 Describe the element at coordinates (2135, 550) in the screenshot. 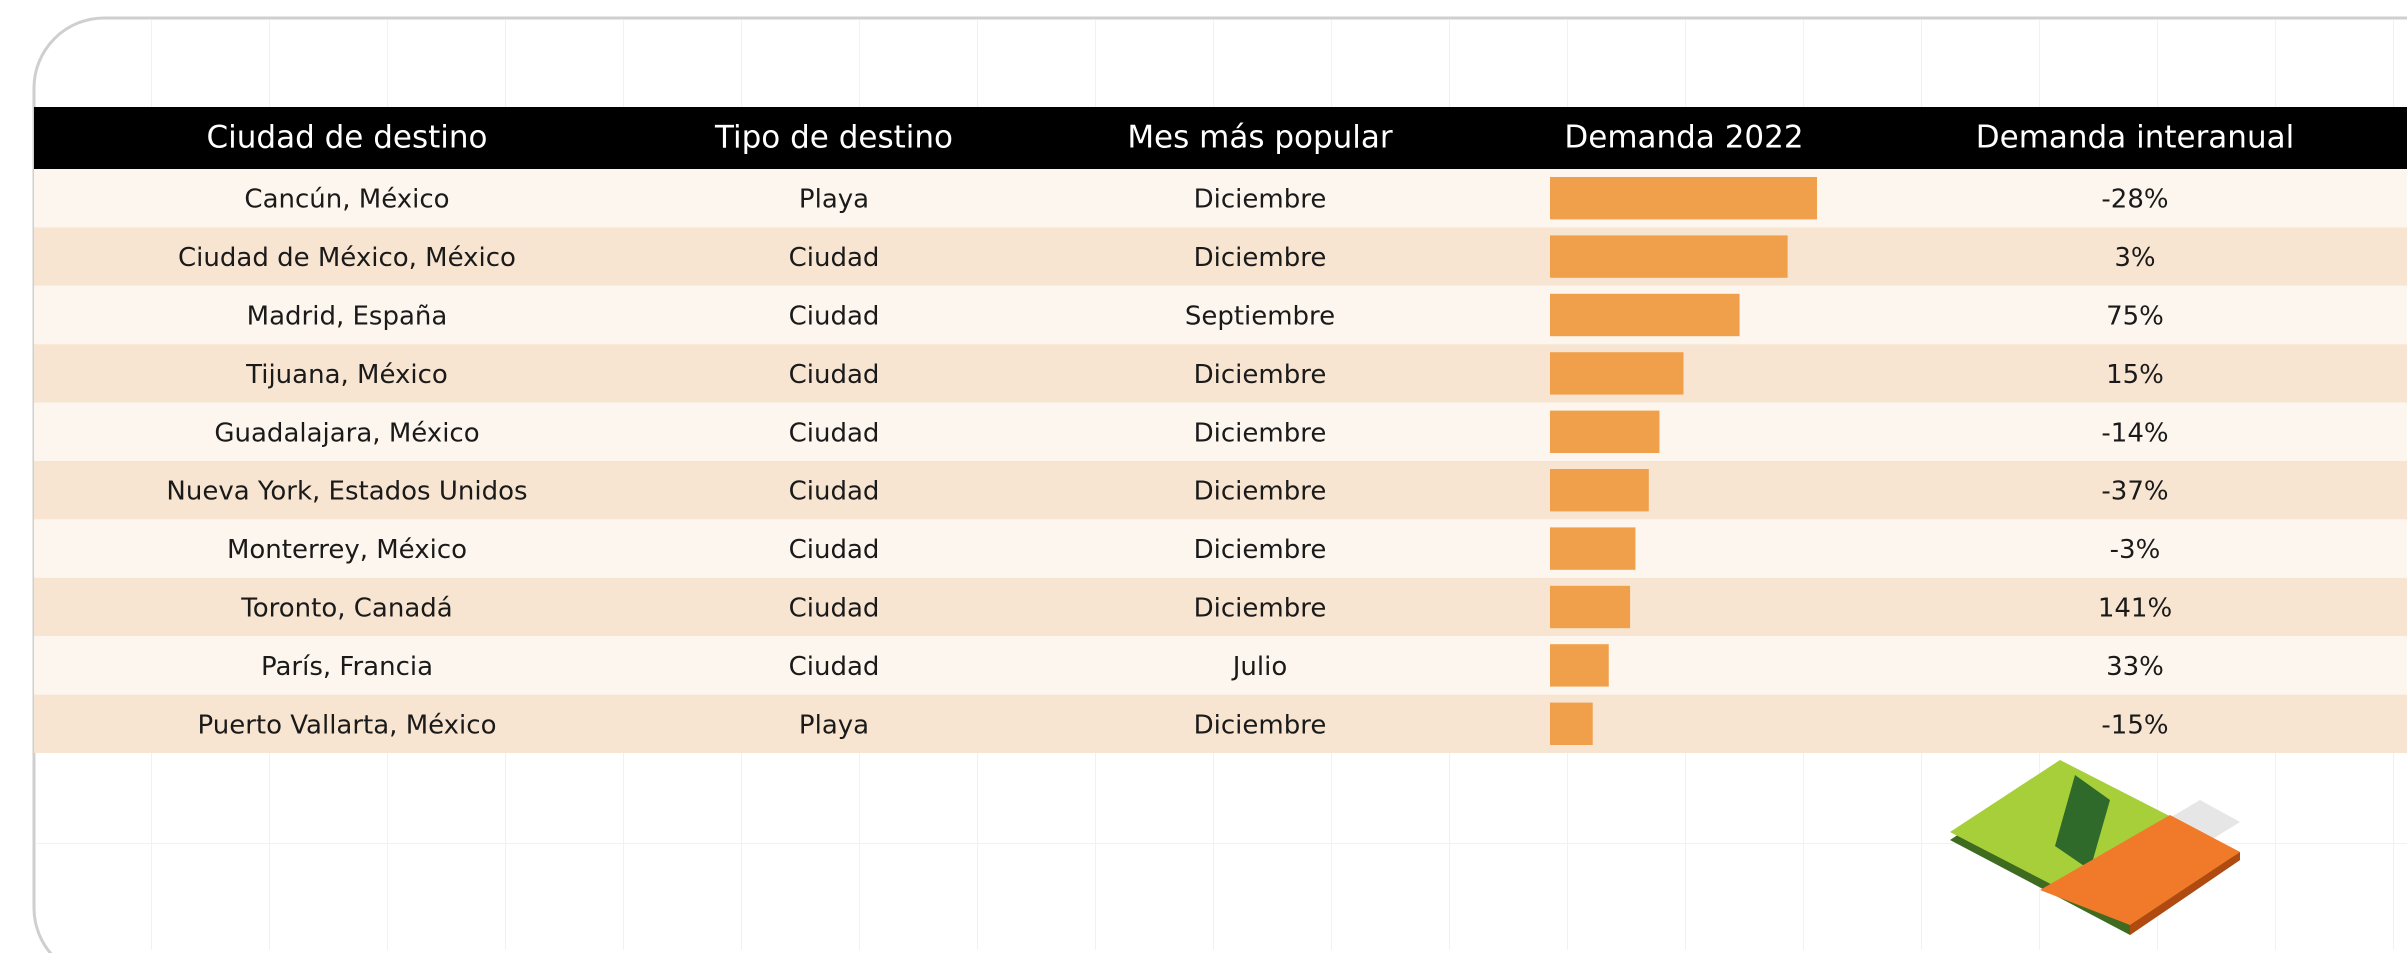

I see `cell: -3%` at that location.